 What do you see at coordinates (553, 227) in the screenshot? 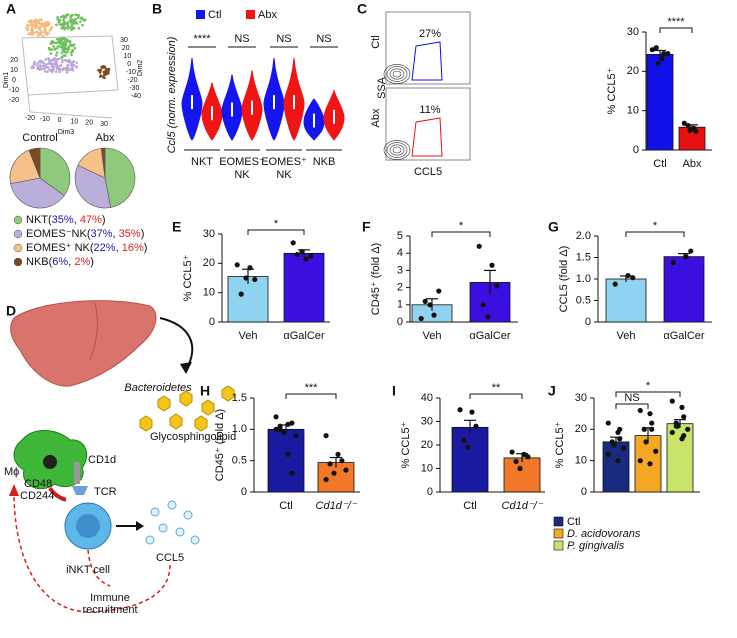
I see `panel-label: G` at bounding box center [553, 227].